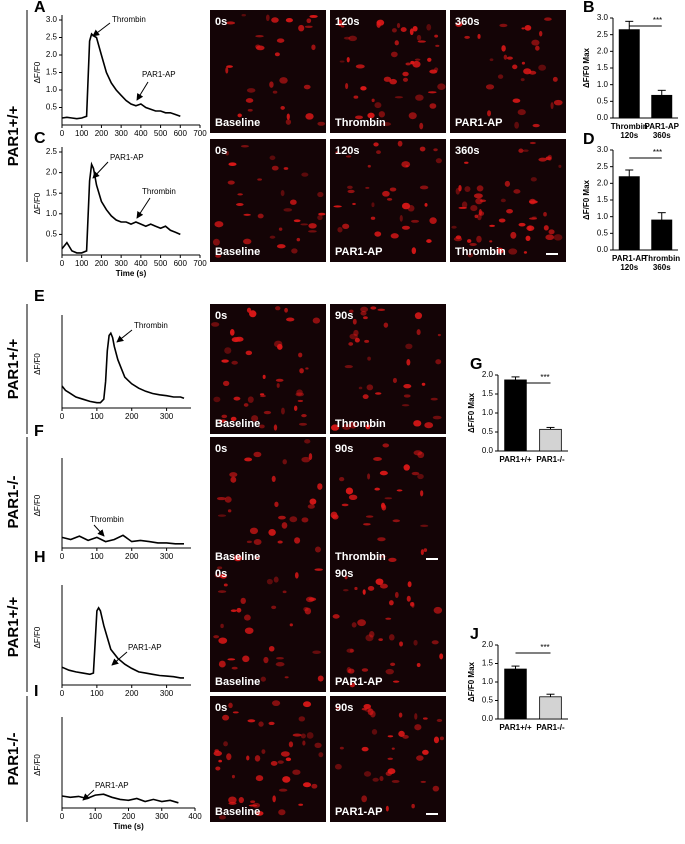 Image resolution: width=685 pixels, height=844 pixels. What do you see at coordinates (82, 133) in the screenshot?
I see `x-tick-label: 100` at bounding box center [82, 133].